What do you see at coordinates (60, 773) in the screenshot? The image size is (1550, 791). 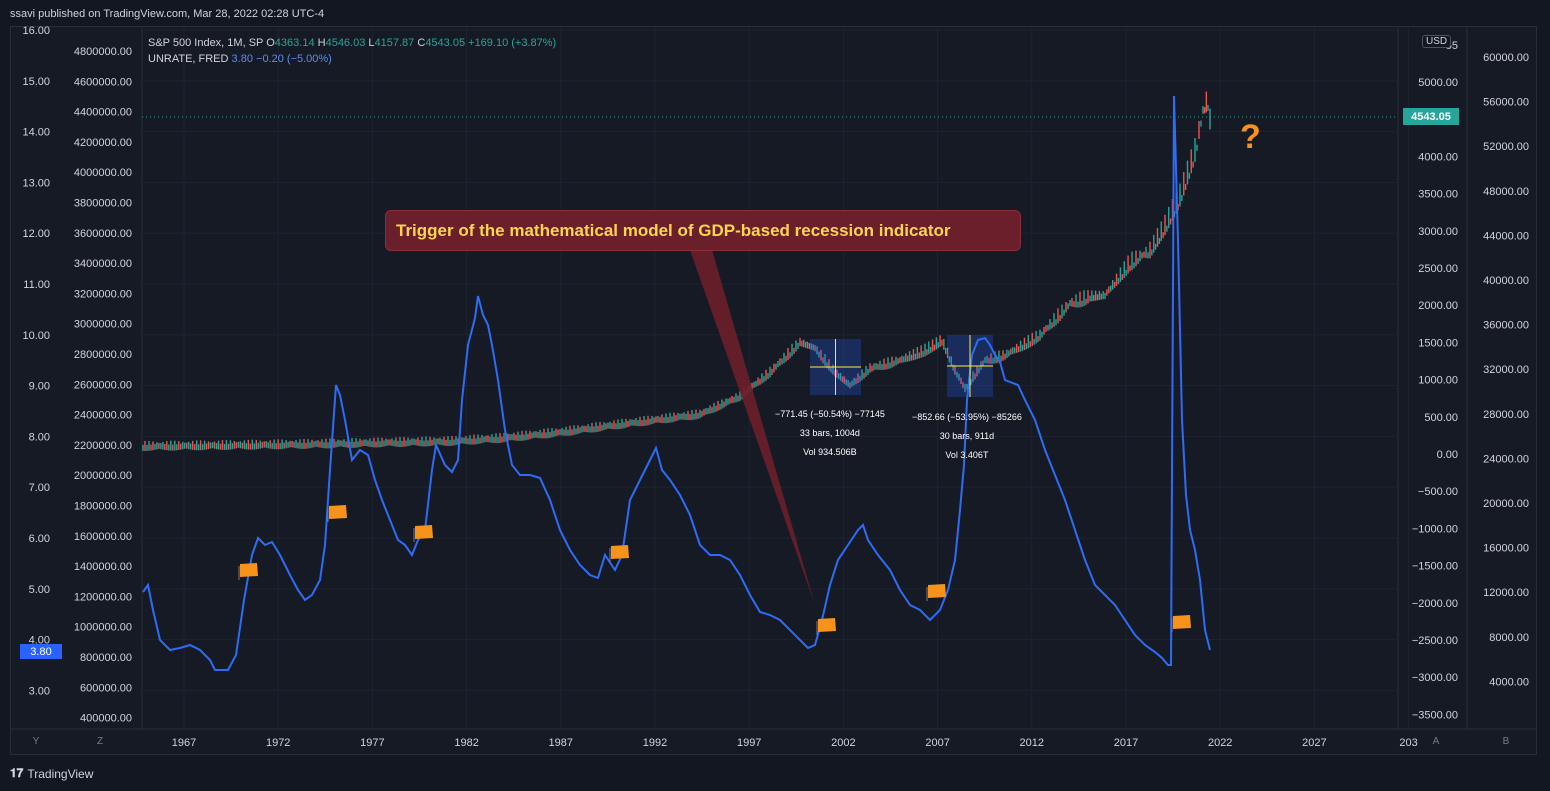 I see `footer-brand-label: TradingView` at bounding box center [60, 773].